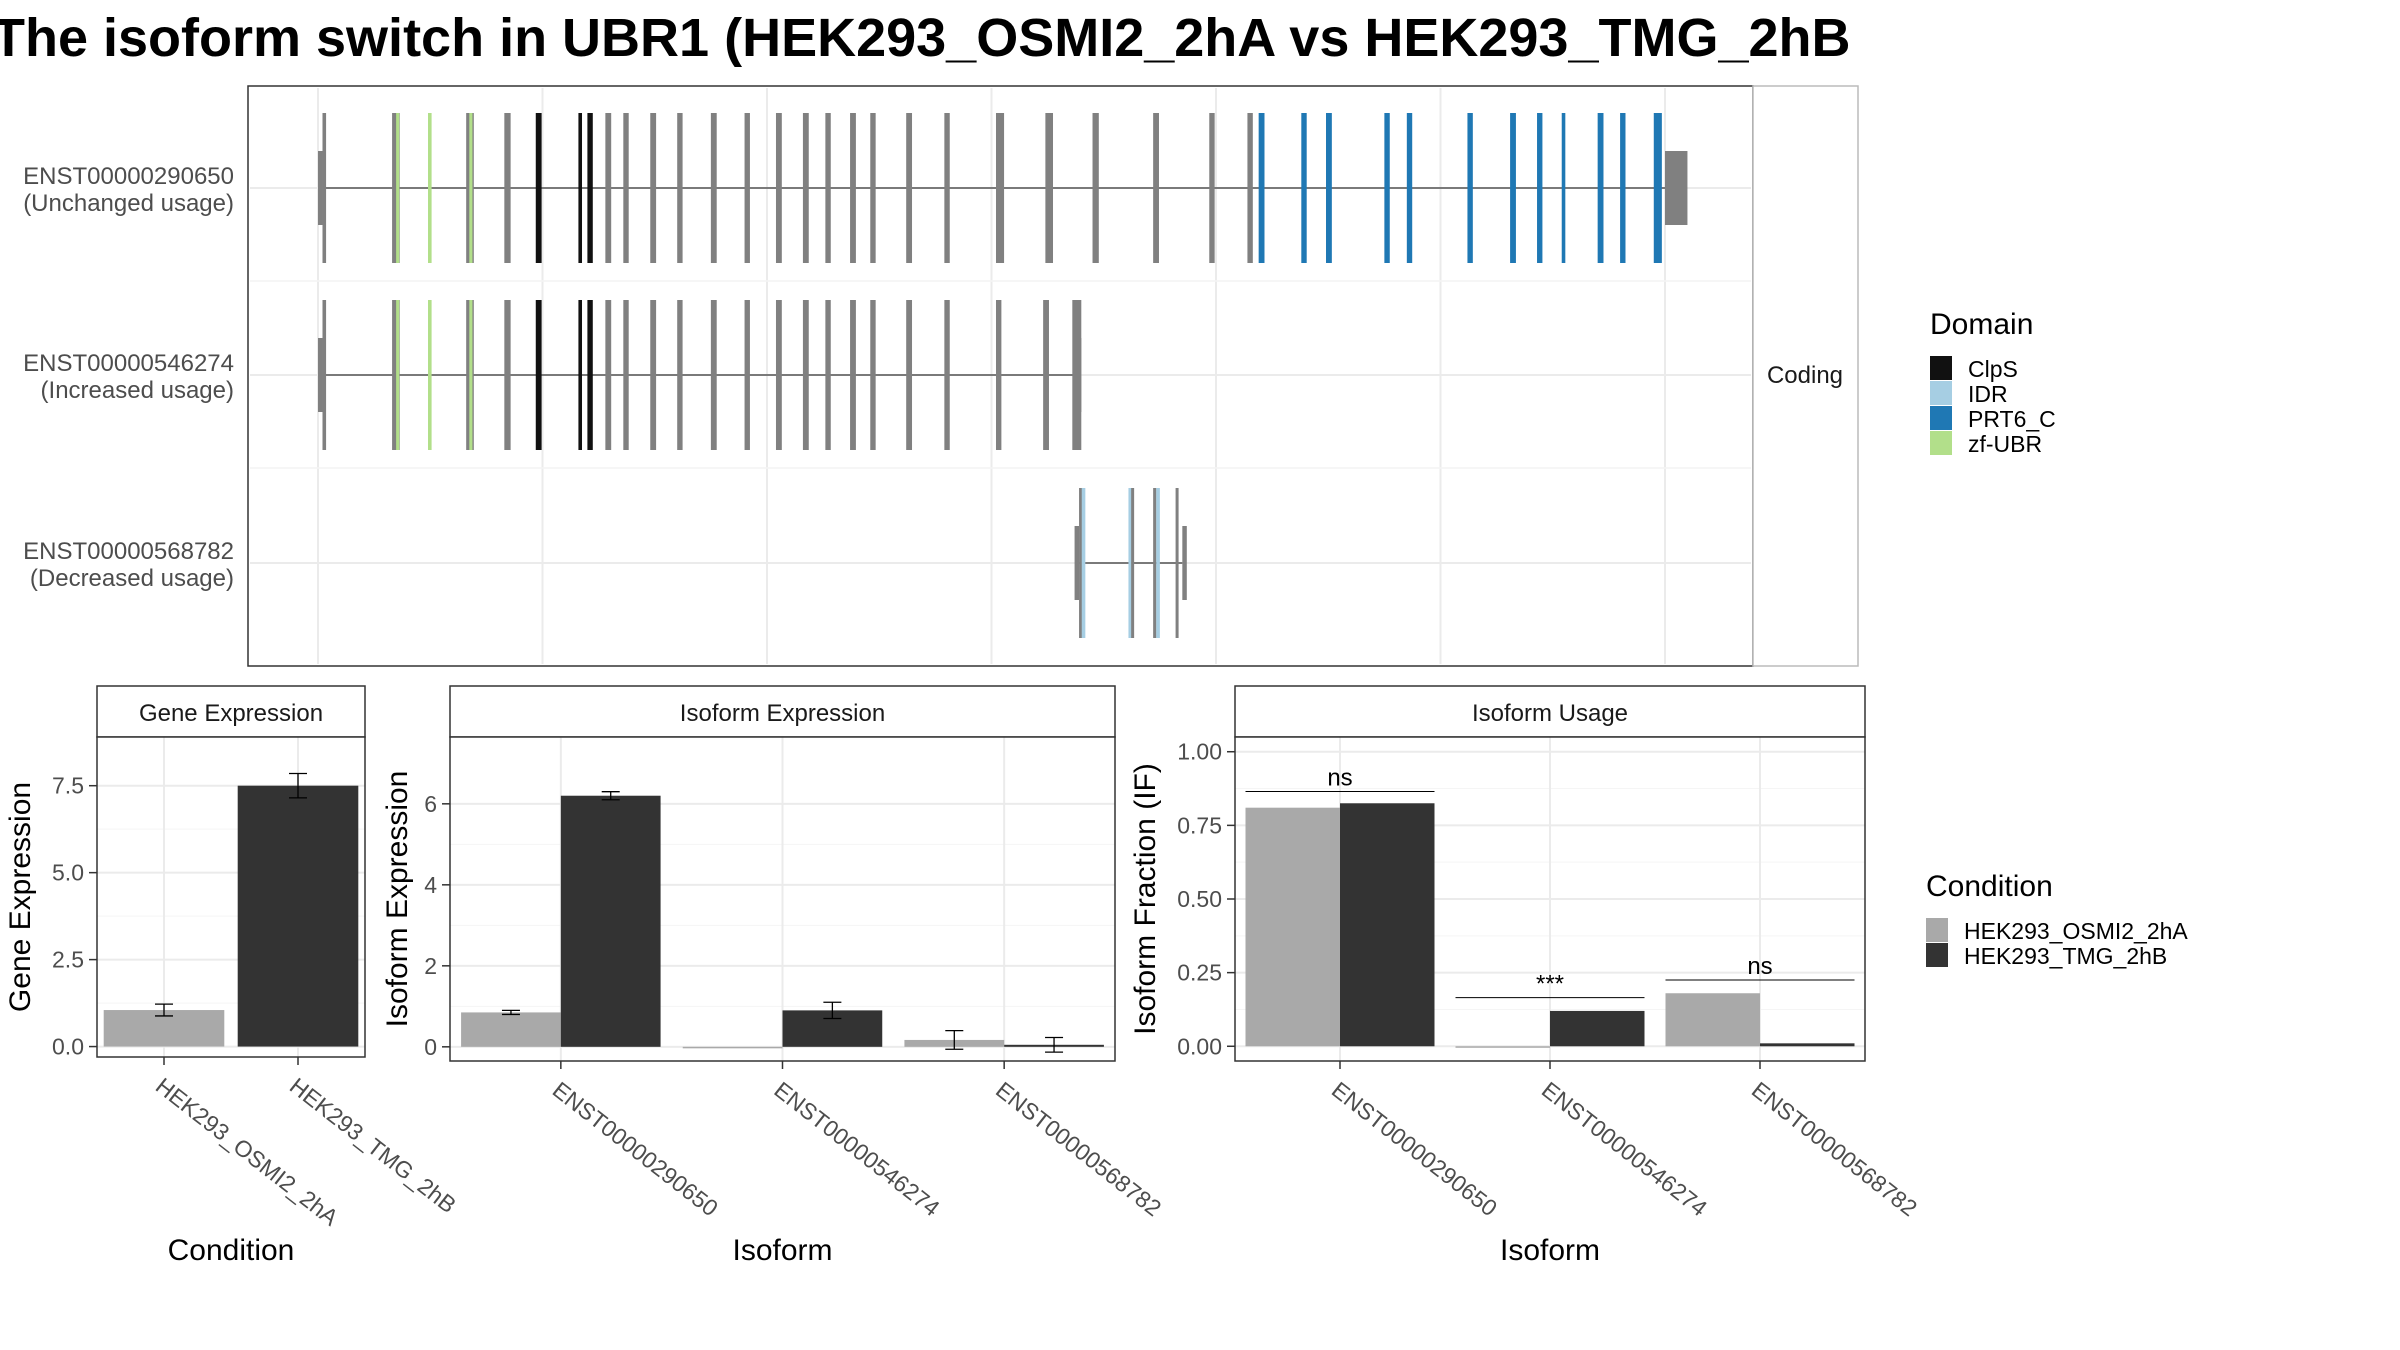 The image size is (2400, 1350). What do you see at coordinates (1989, 886) in the screenshot?
I see `condition-legend-title: Condition` at bounding box center [1989, 886].